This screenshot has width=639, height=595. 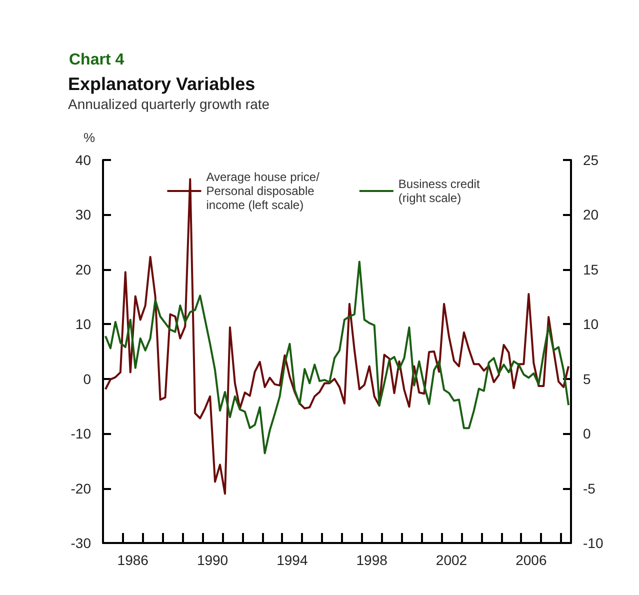 What do you see at coordinates (591, 324) in the screenshot?
I see `y2-tick-label: 10` at bounding box center [591, 324].